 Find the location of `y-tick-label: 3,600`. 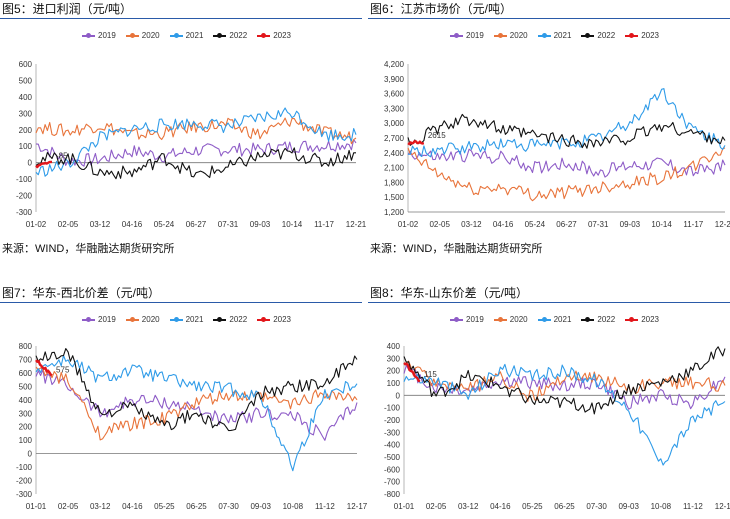

y-tick-label: 3,600 is located at coordinates (394, 94).